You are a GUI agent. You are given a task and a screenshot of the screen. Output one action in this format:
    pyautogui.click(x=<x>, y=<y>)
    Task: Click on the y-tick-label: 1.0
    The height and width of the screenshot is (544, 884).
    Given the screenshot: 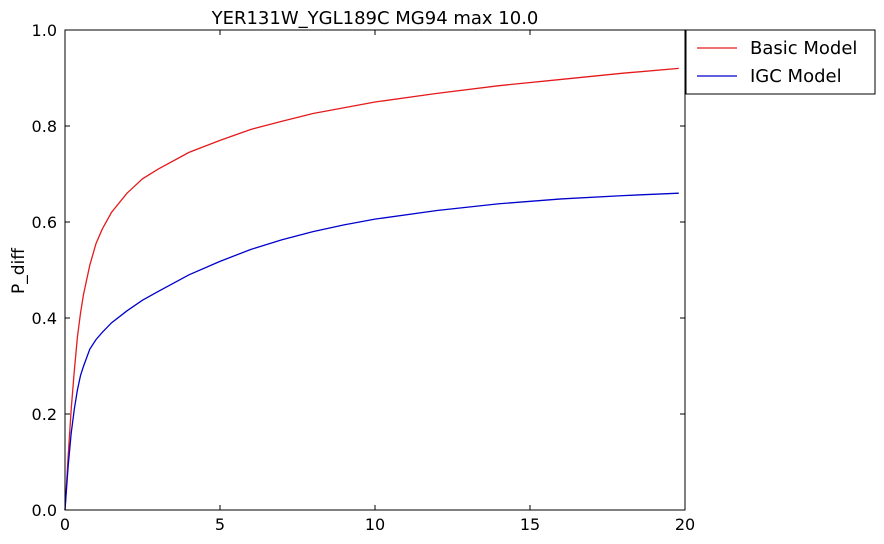 What is the action you would take?
    pyautogui.click(x=44, y=30)
    